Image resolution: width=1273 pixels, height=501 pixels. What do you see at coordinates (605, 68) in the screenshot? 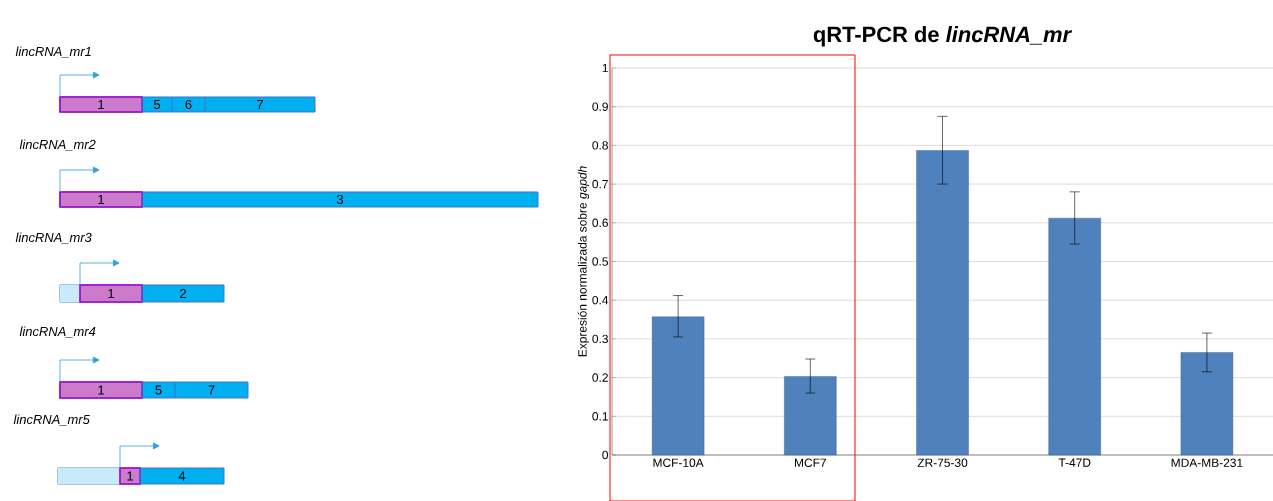
I see `y-tick-label: 1` at bounding box center [605, 68].